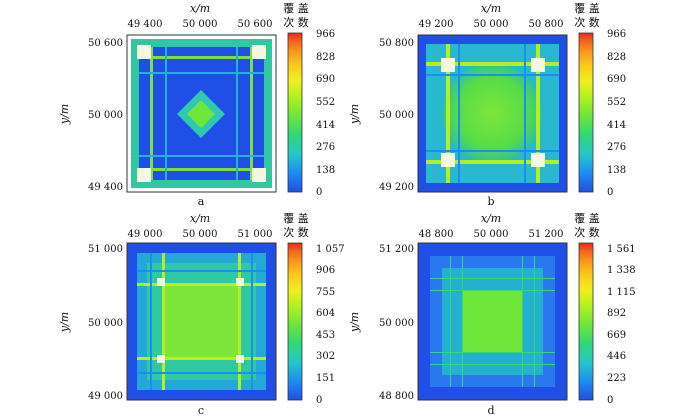 This screenshot has height=420, width=700. Describe the element at coordinates (105, 187) in the screenshot. I see `panel-a-ytick-3: 49 400` at that location.